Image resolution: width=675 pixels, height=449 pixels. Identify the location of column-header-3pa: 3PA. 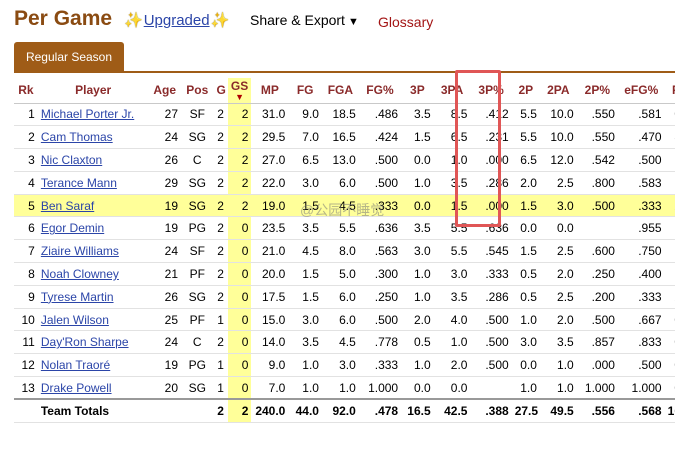
(452, 91).